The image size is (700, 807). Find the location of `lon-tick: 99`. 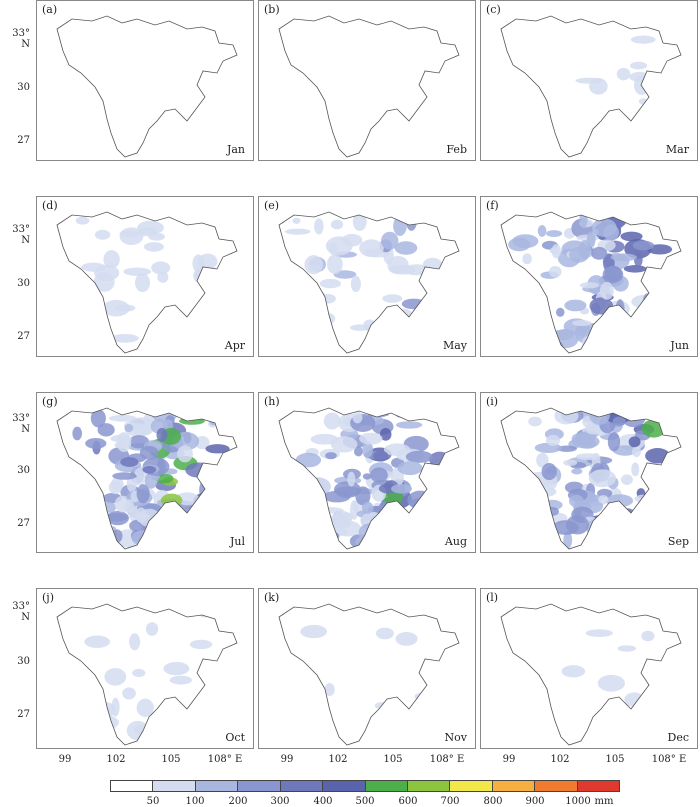

lon-tick: 99 is located at coordinates (65, 759).